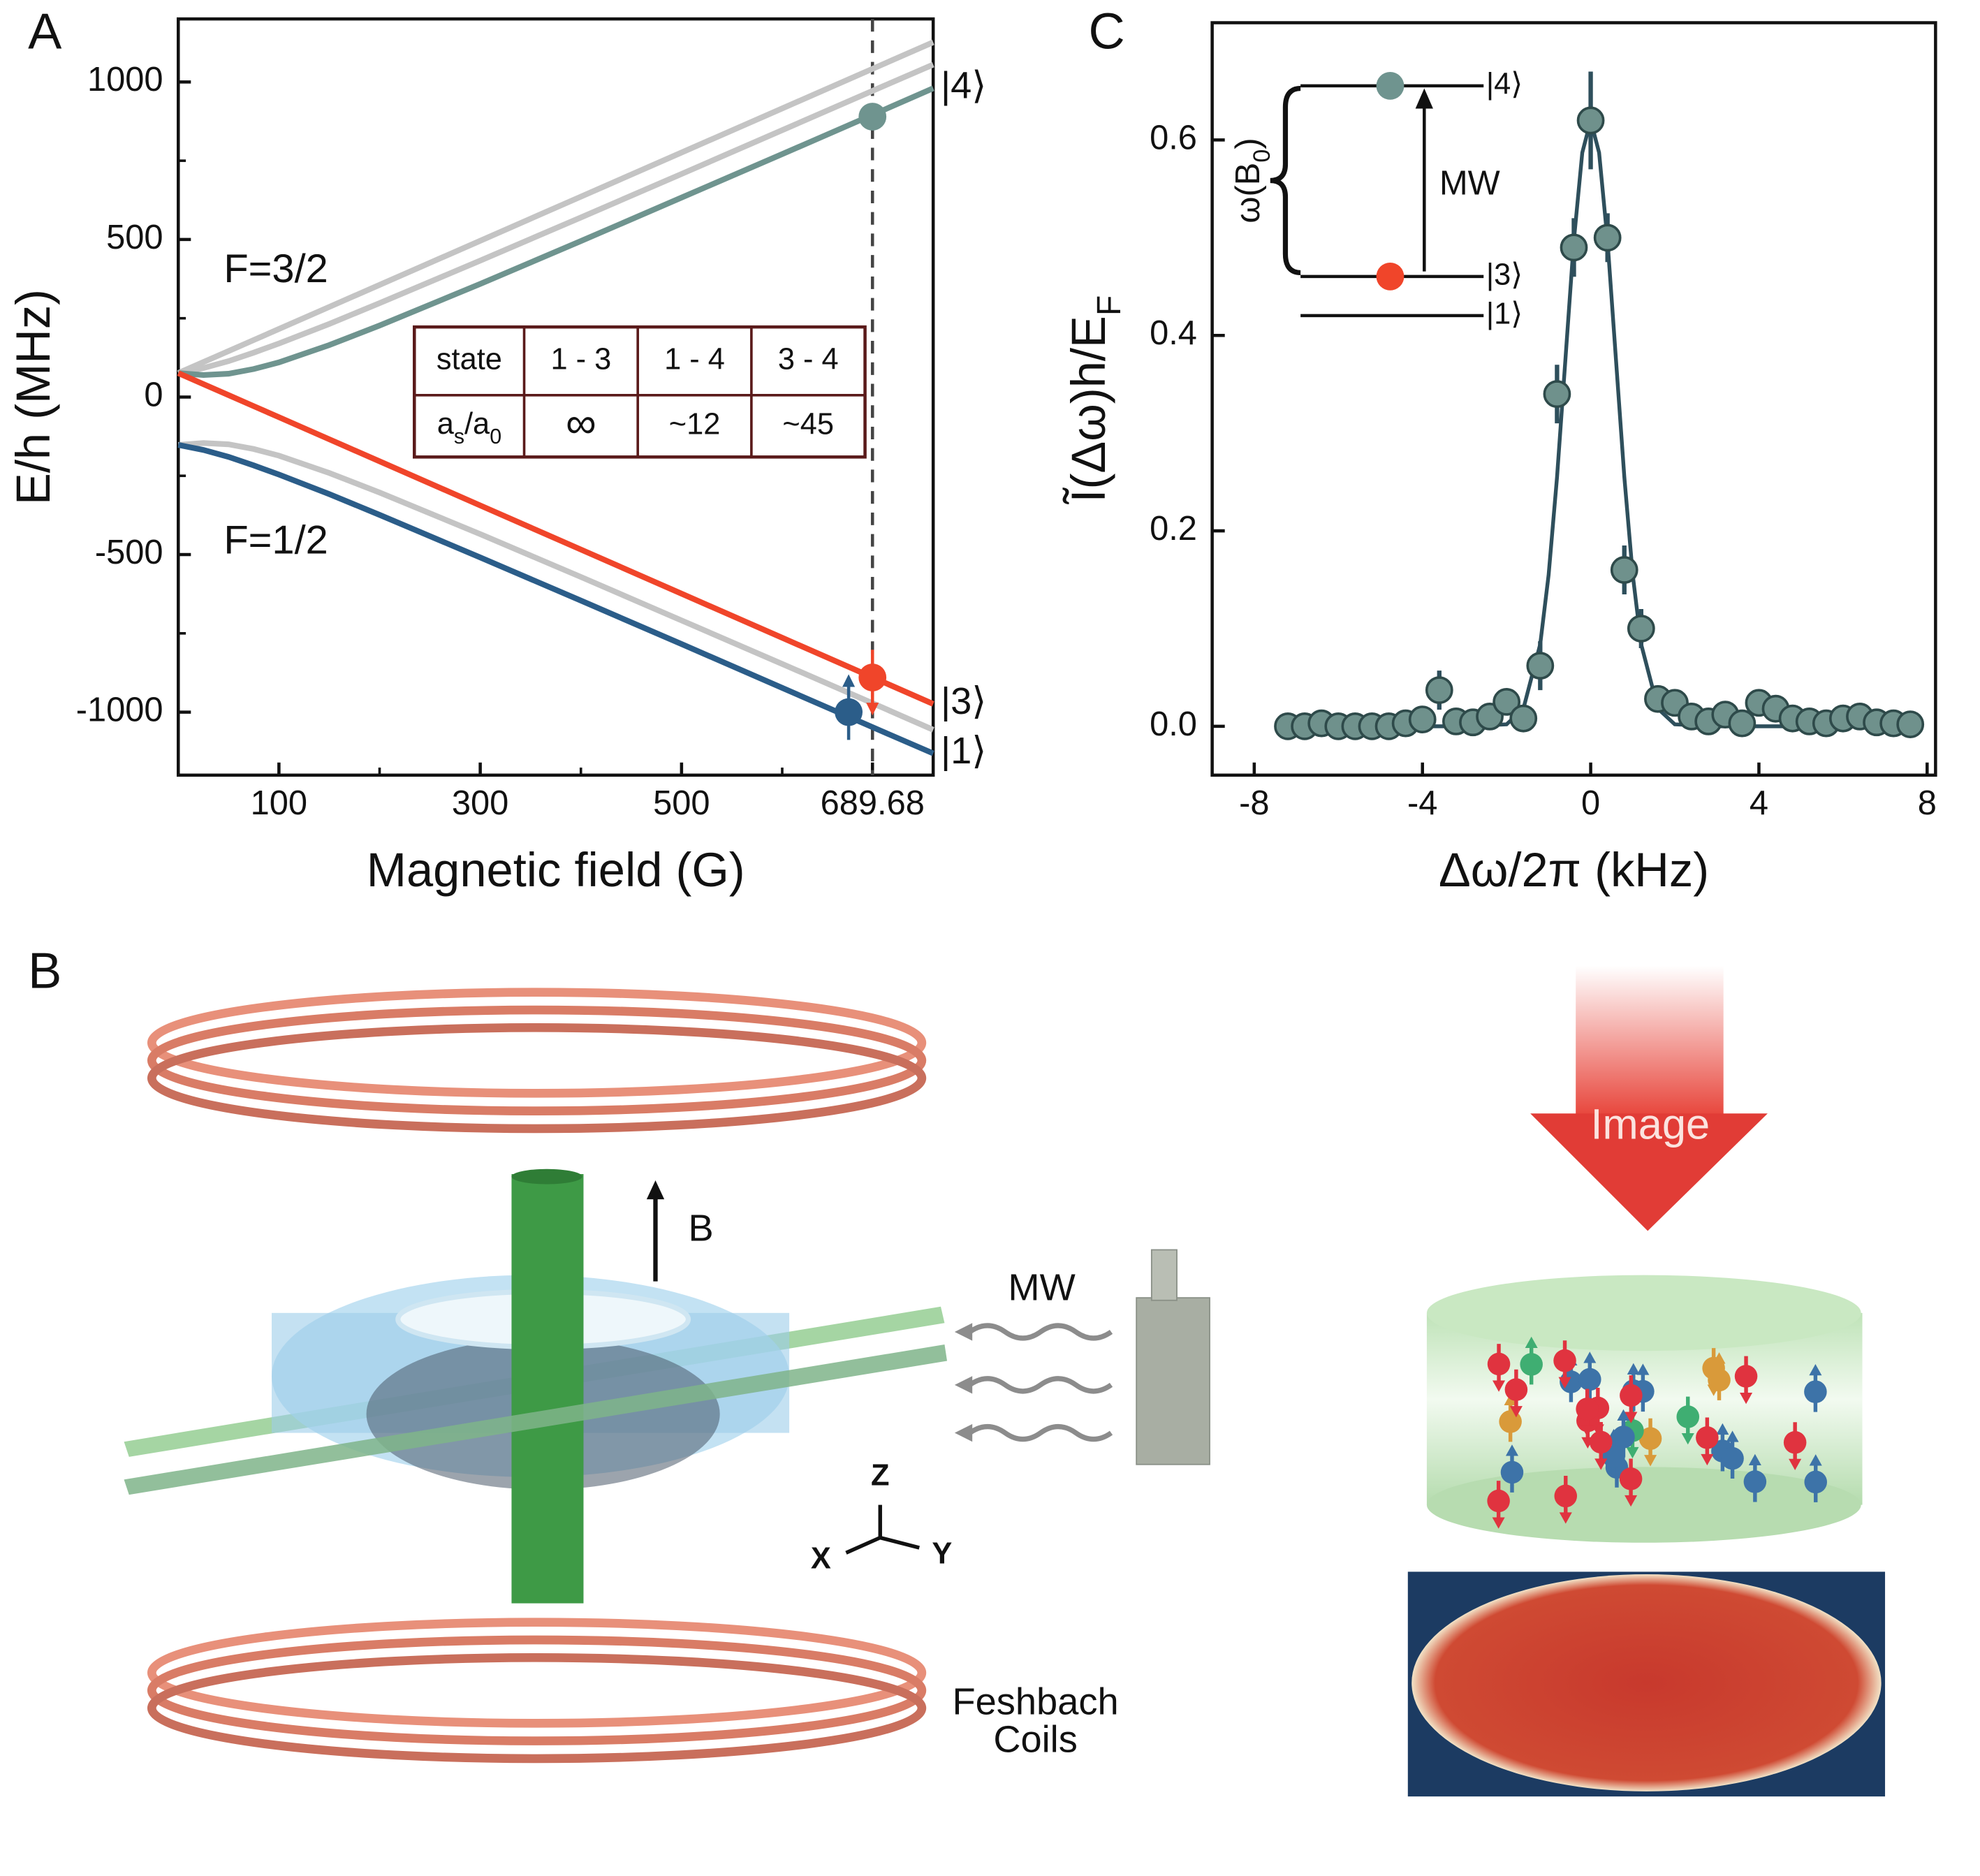 This screenshot has width=1980, height=1876. I want to click on table-cell: ∞, so click(581, 423).